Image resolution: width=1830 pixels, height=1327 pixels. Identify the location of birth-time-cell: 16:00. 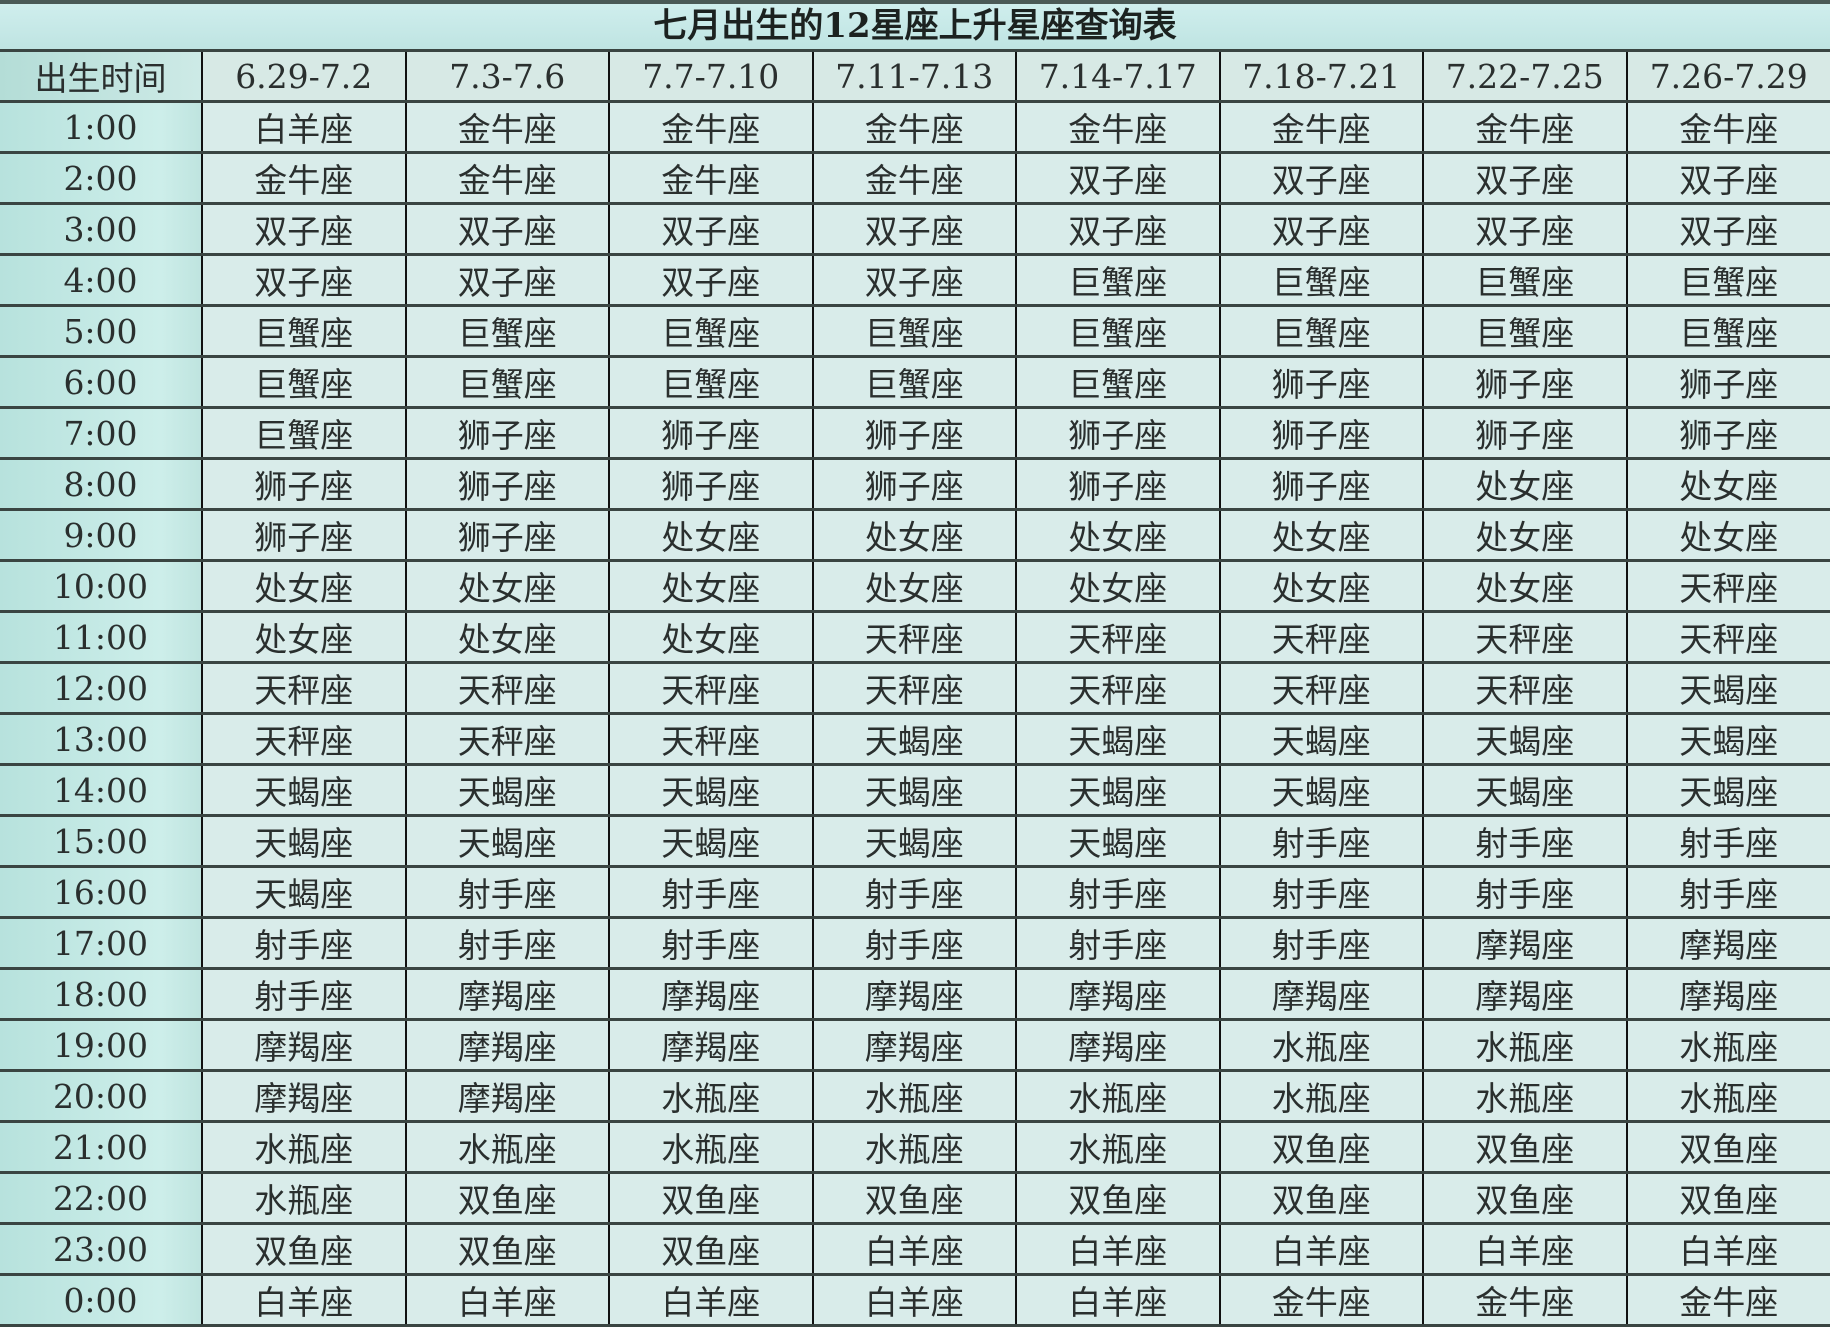
(101, 892).